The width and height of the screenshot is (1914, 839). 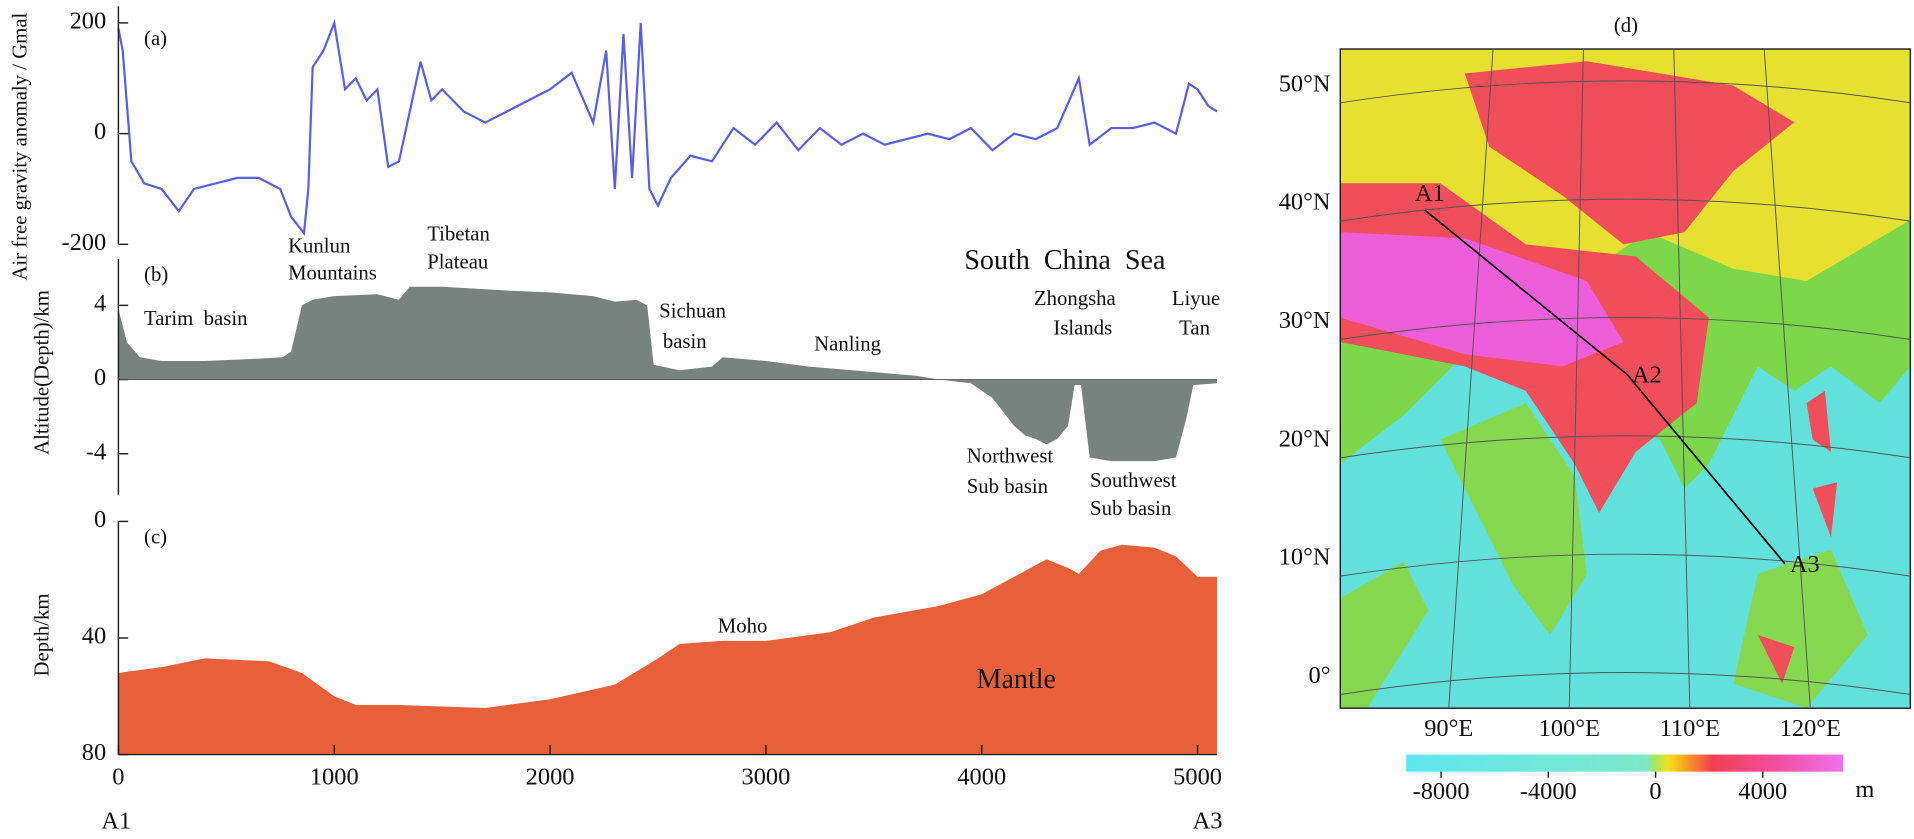 What do you see at coordinates (1548, 791) in the screenshot?
I see `colorbar-label: -4000` at bounding box center [1548, 791].